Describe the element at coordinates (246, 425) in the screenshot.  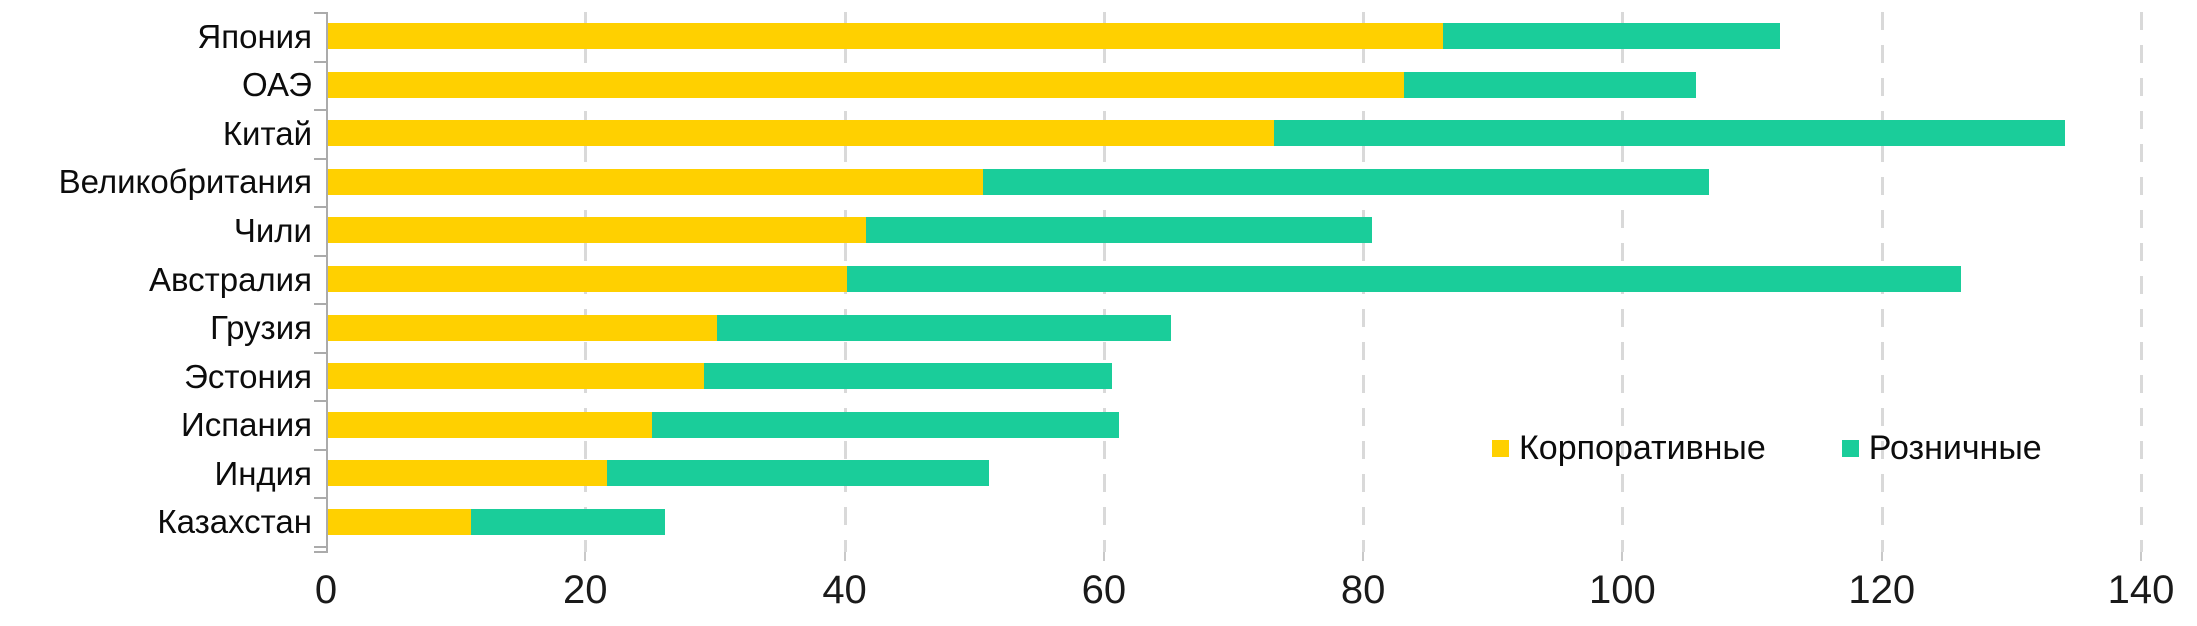
I see `category-label: Испания` at that location.